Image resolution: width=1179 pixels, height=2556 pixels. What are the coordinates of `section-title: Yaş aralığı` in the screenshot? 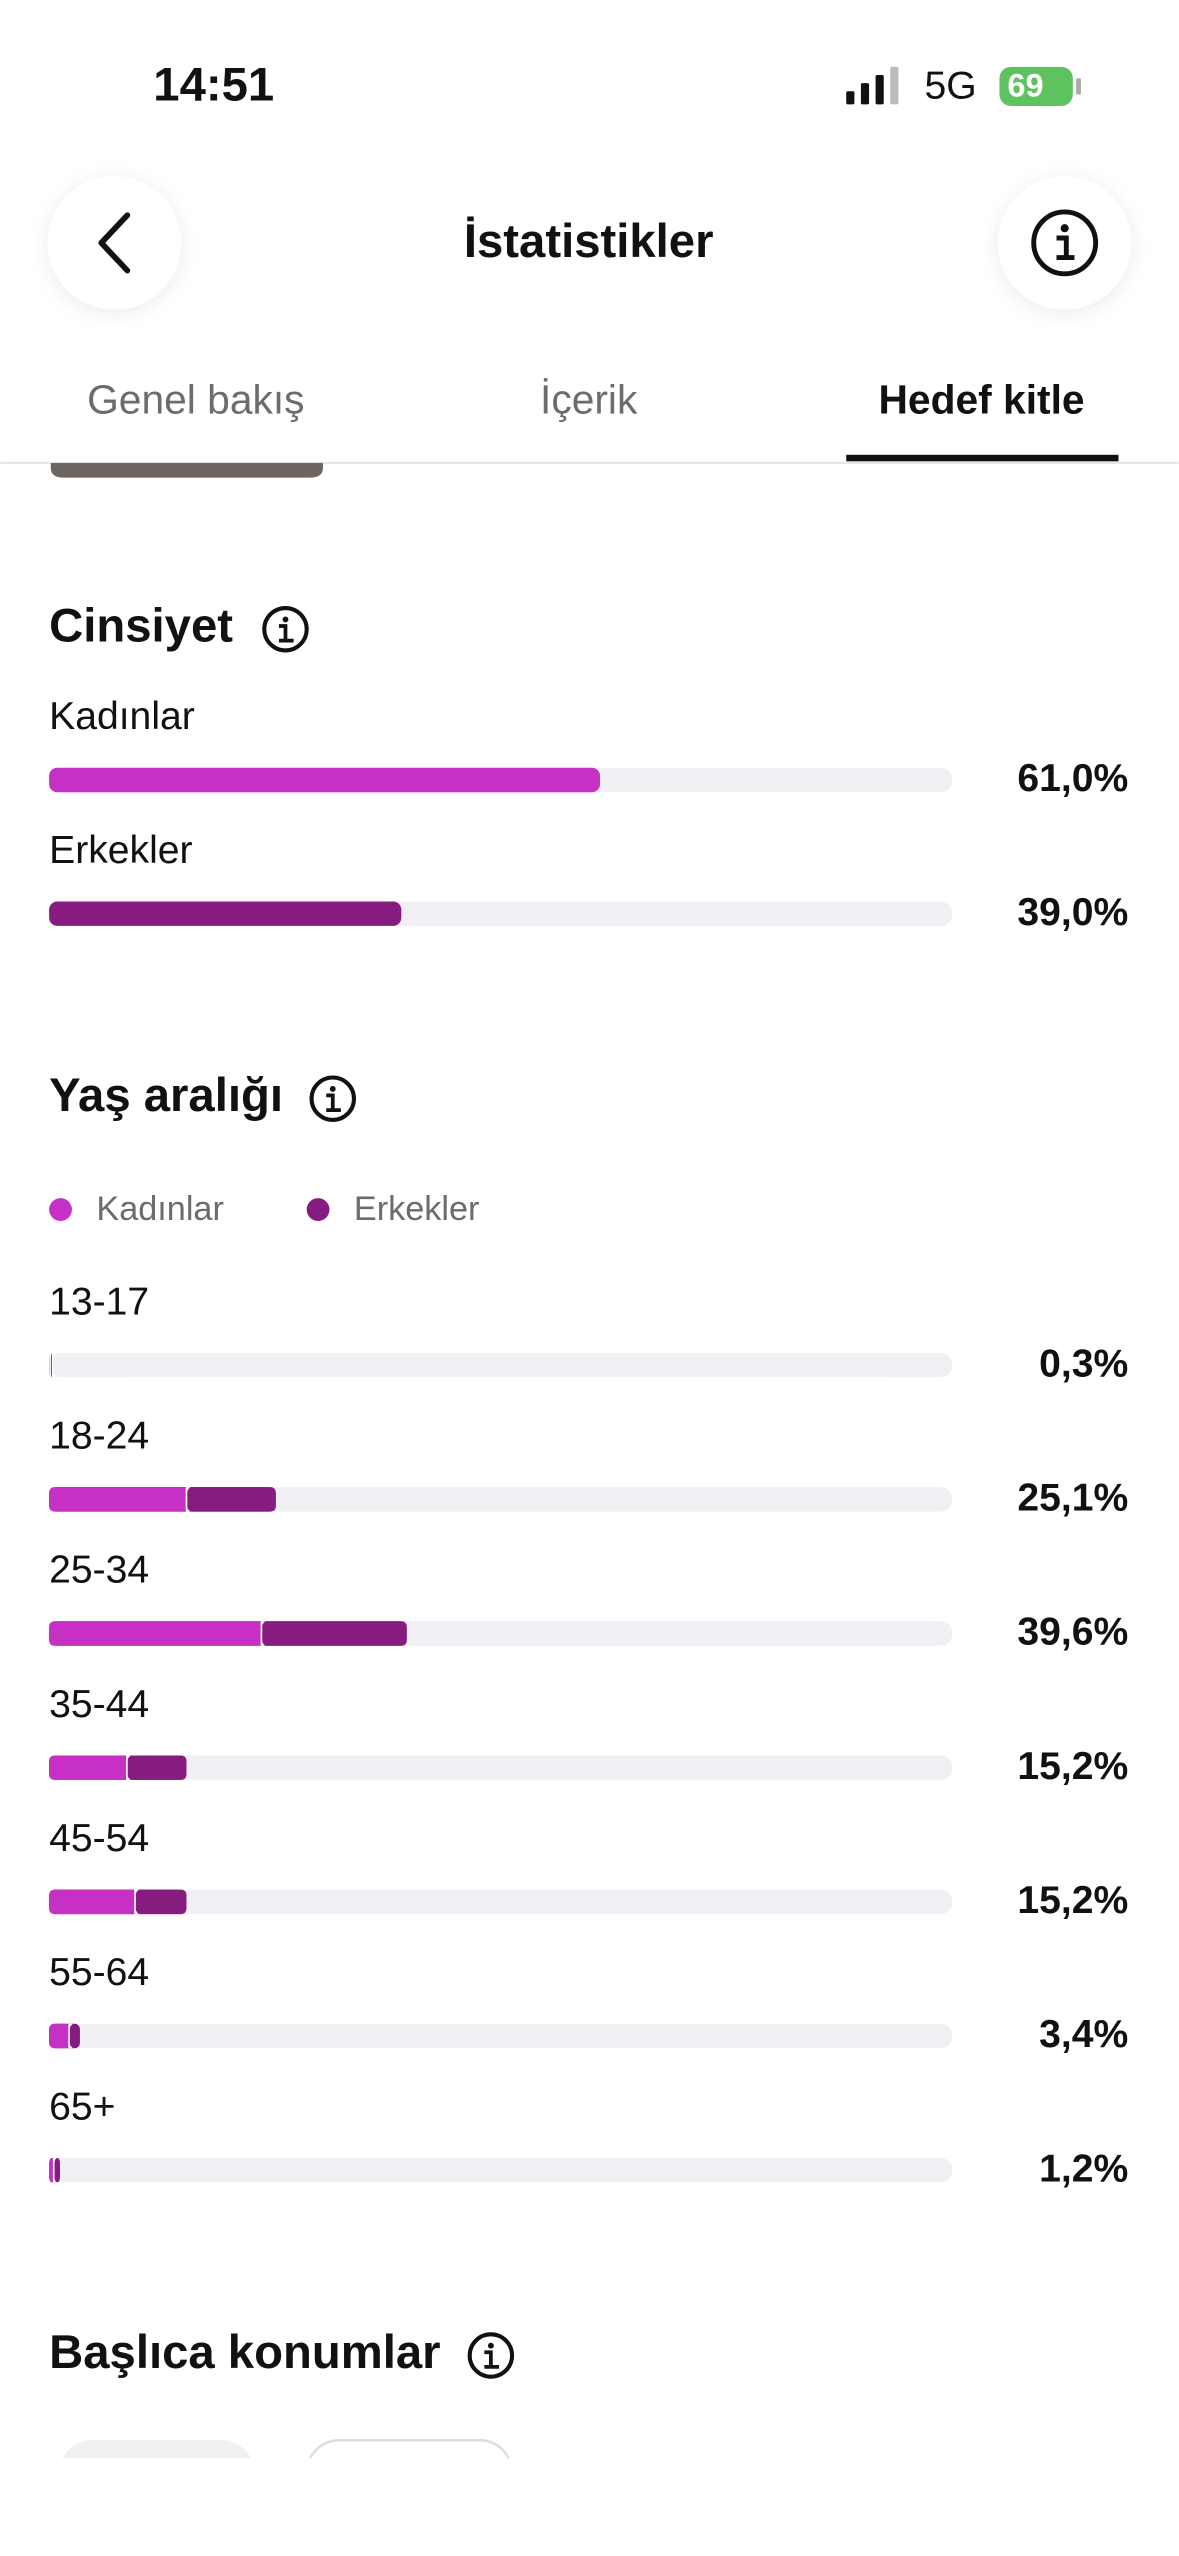 It's located at (166, 1095).